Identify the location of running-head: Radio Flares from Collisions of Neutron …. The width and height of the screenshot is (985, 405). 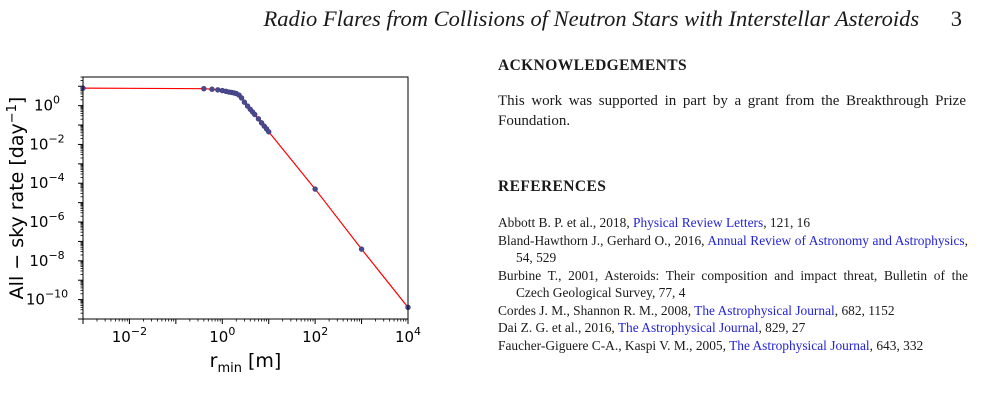
(481, 19).